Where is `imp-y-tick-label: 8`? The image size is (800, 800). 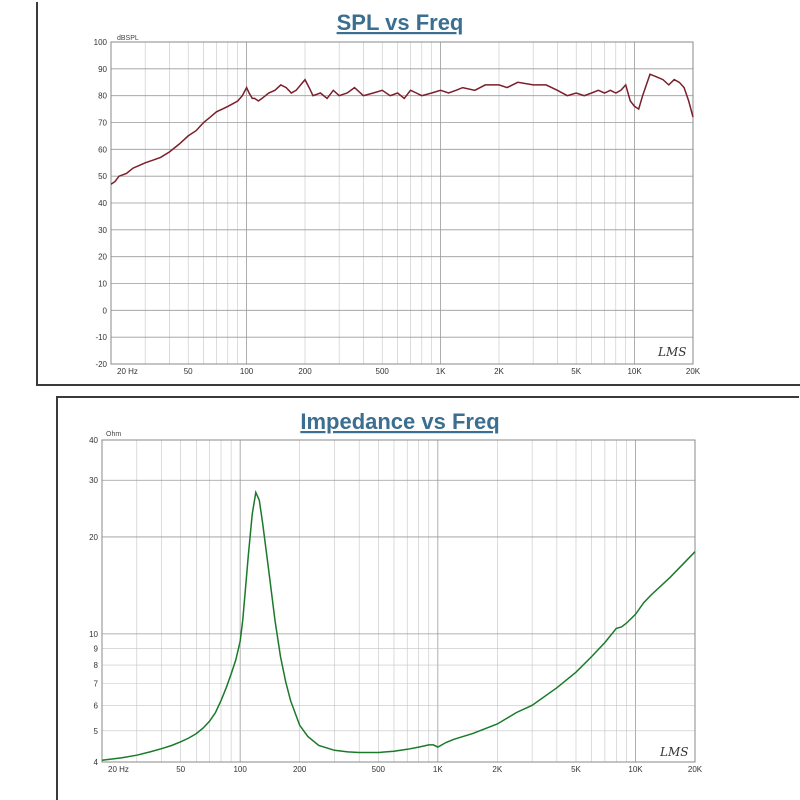 imp-y-tick-label: 8 is located at coordinates (96, 665).